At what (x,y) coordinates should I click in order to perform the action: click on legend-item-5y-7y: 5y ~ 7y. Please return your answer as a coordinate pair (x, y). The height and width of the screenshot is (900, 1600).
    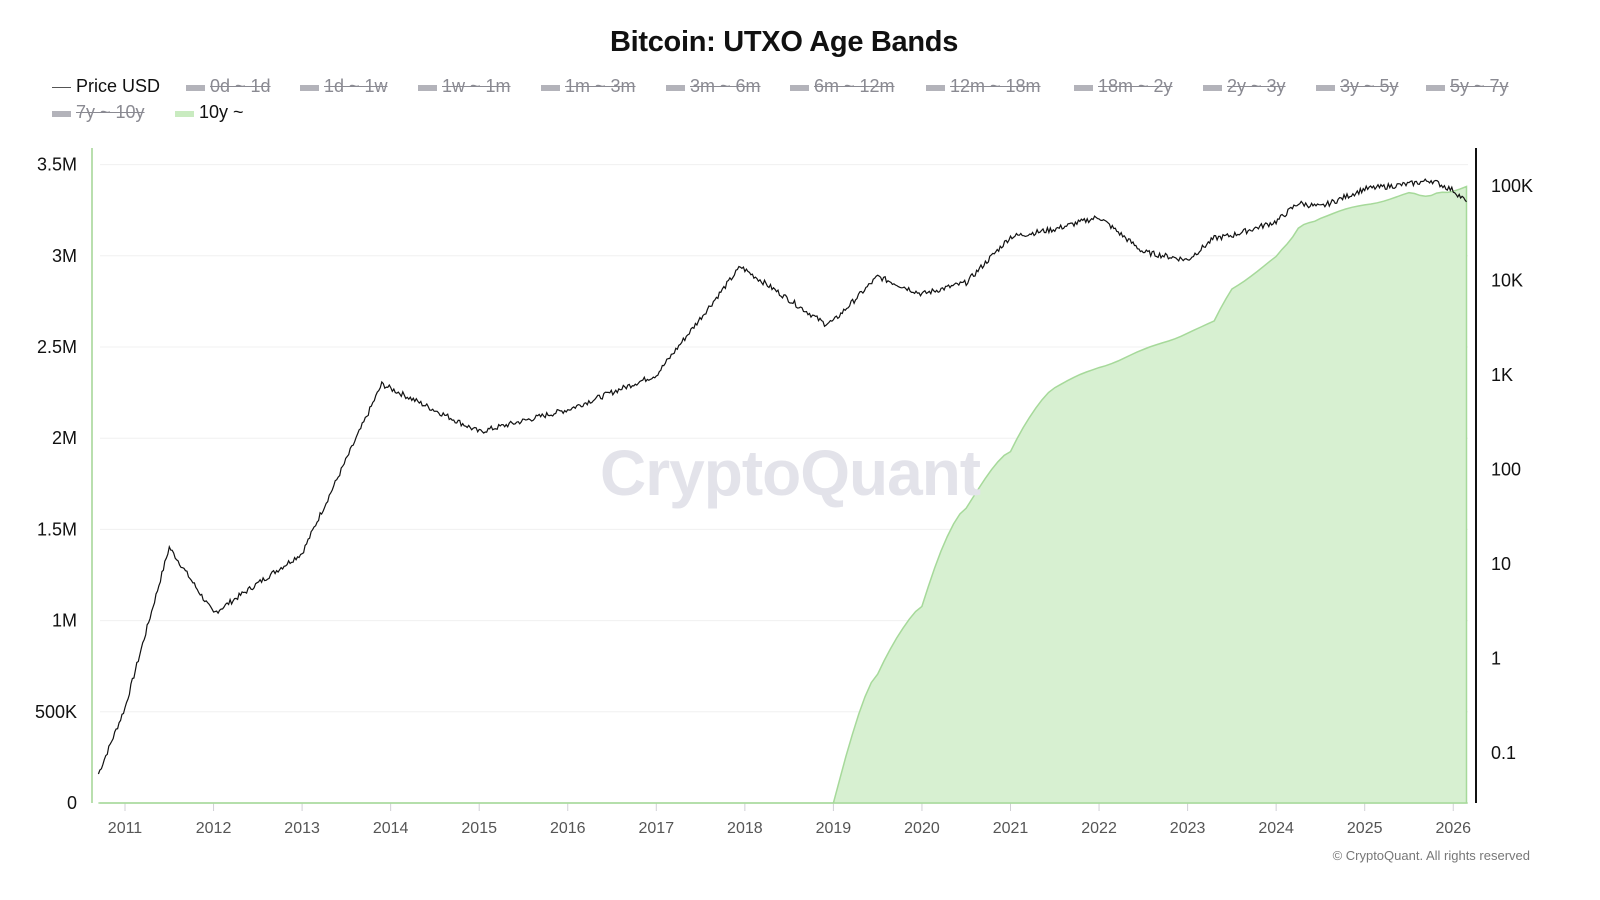
    Looking at the image, I should click on (1467, 86).